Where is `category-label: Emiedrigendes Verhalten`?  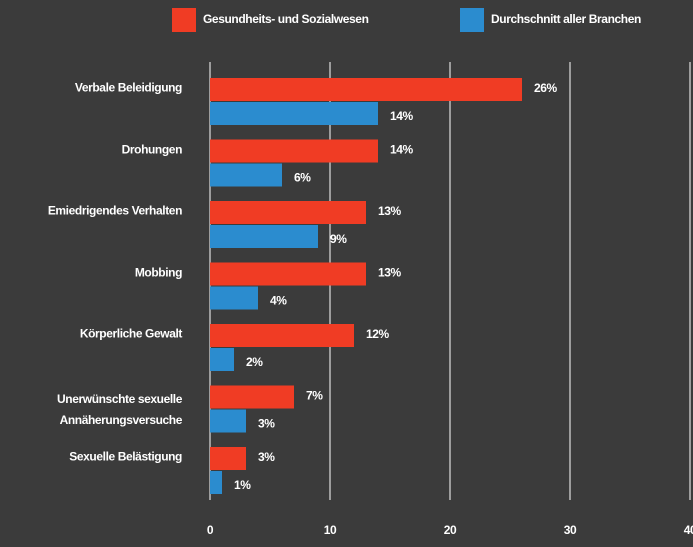
category-label: Emiedrigendes Verhalten is located at coordinates (115, 210).